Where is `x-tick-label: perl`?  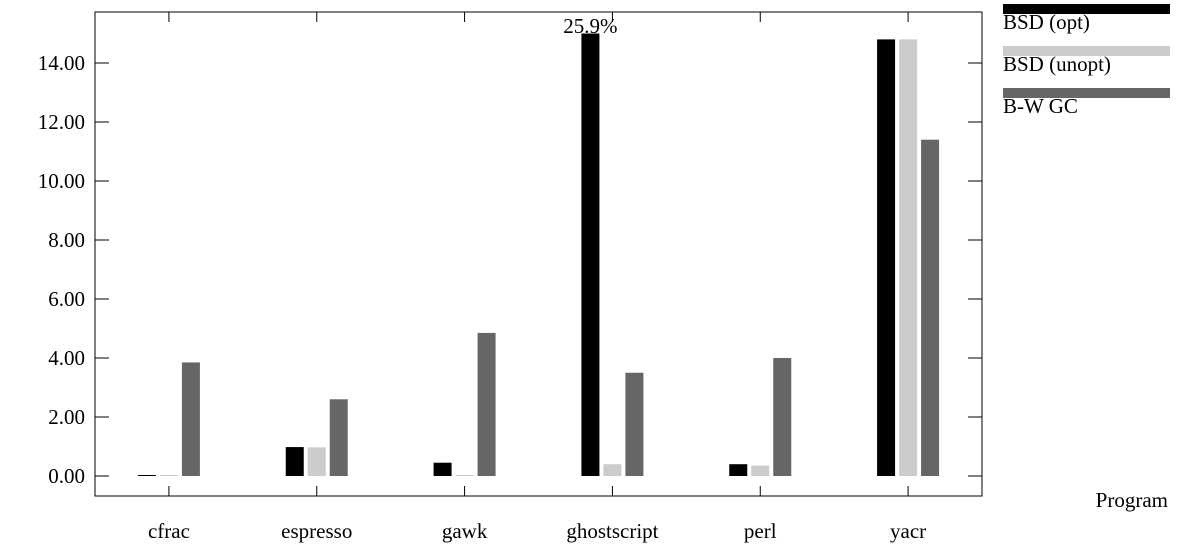 x-tick-label: perl is located at coordinates (760, 531).